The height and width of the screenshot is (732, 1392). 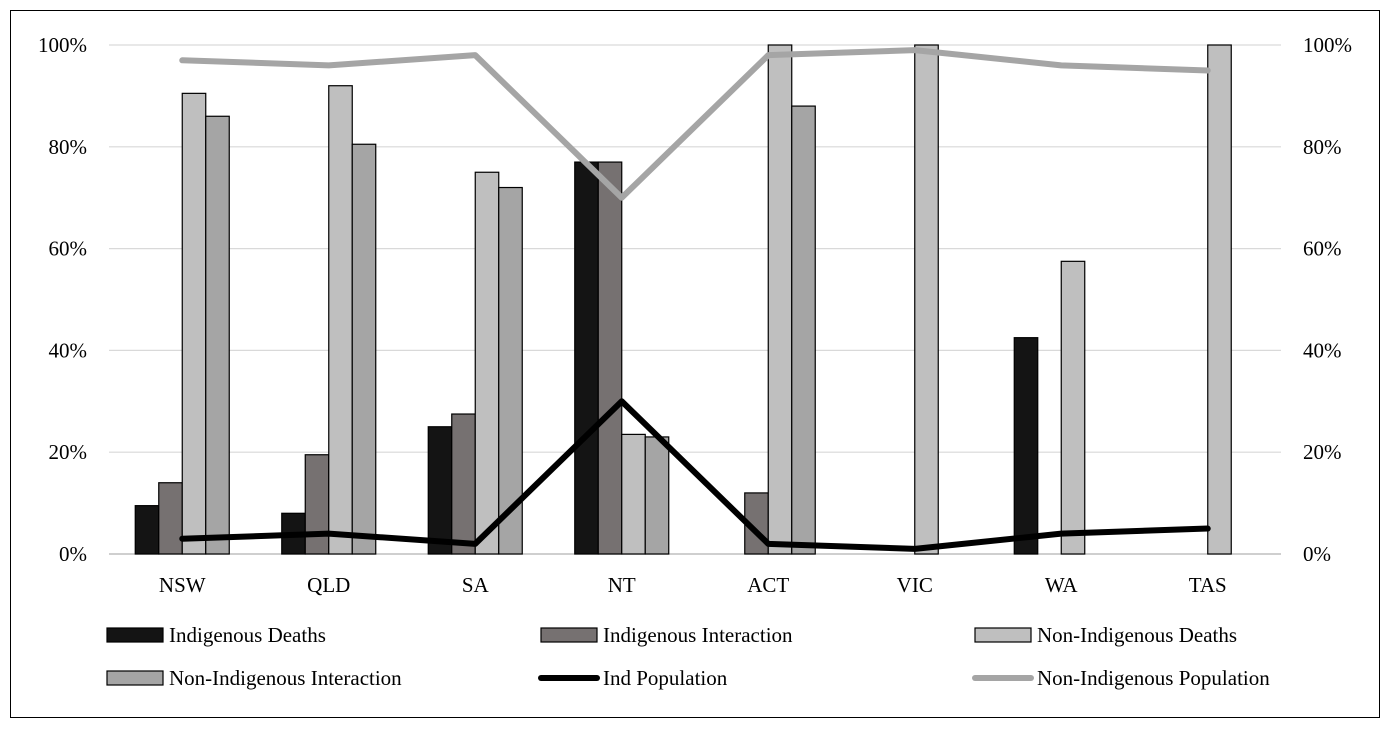 What do you see at coordinates (1208, 585) in the screenshot?
I see `x-tick-label: TAS` at bounding box center [1208, 585].